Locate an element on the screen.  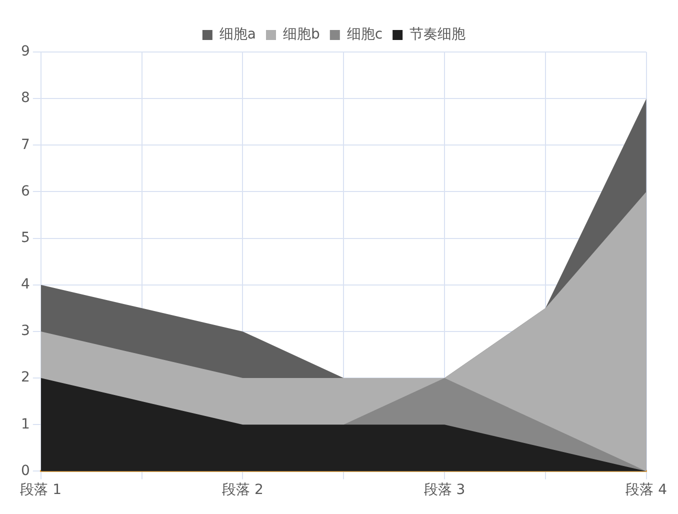
x-tick-label: 段落 1 is located at coordinates (41, 490).